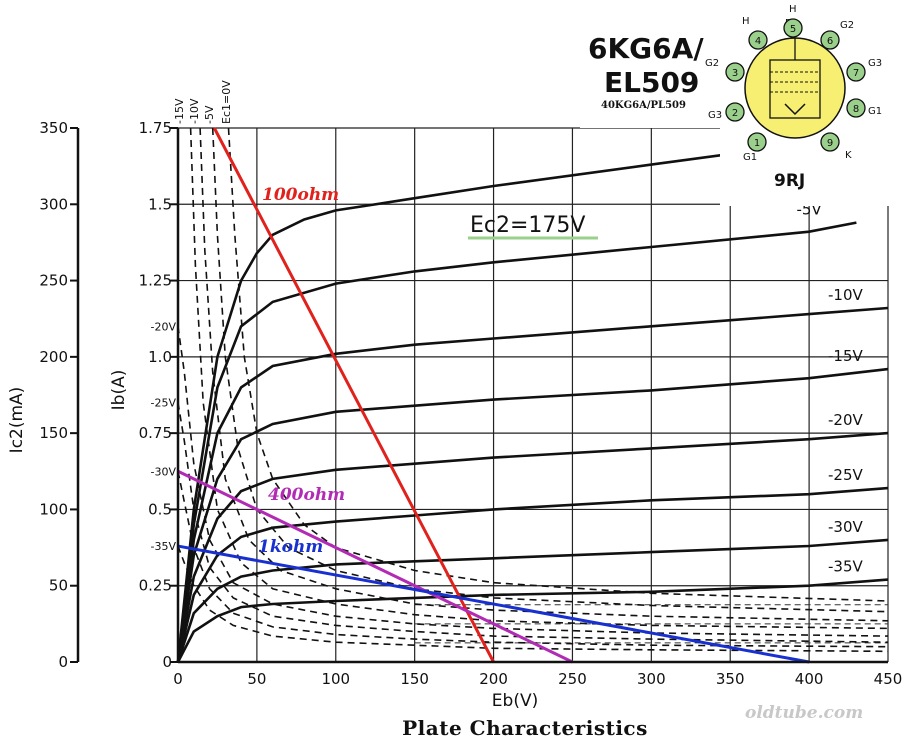 Image resolution: width=910 pixels, height=742 pixels. Describe the element at coordinates (164, 403) in the screenshot. I see `left-grid-voltage-label: -25V` at that location.